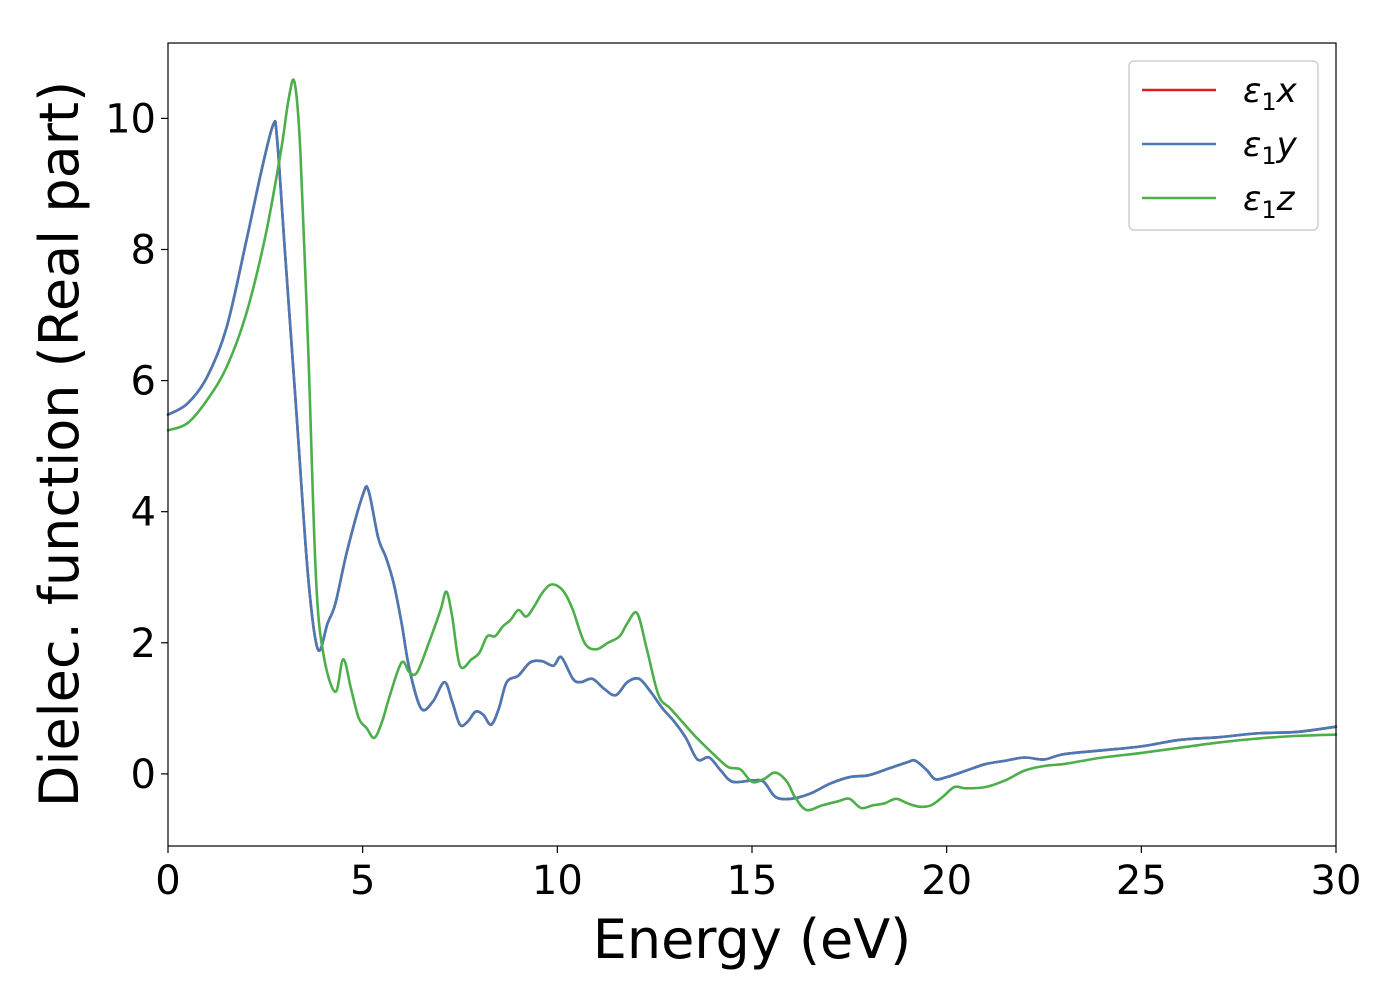 The height and width of the screenshot is (1004, 1400). Describe the element at coordinates (136, 447) in the screenshot. I see `y-axis-ticks: 0 2 4 6 8 10` at that location.